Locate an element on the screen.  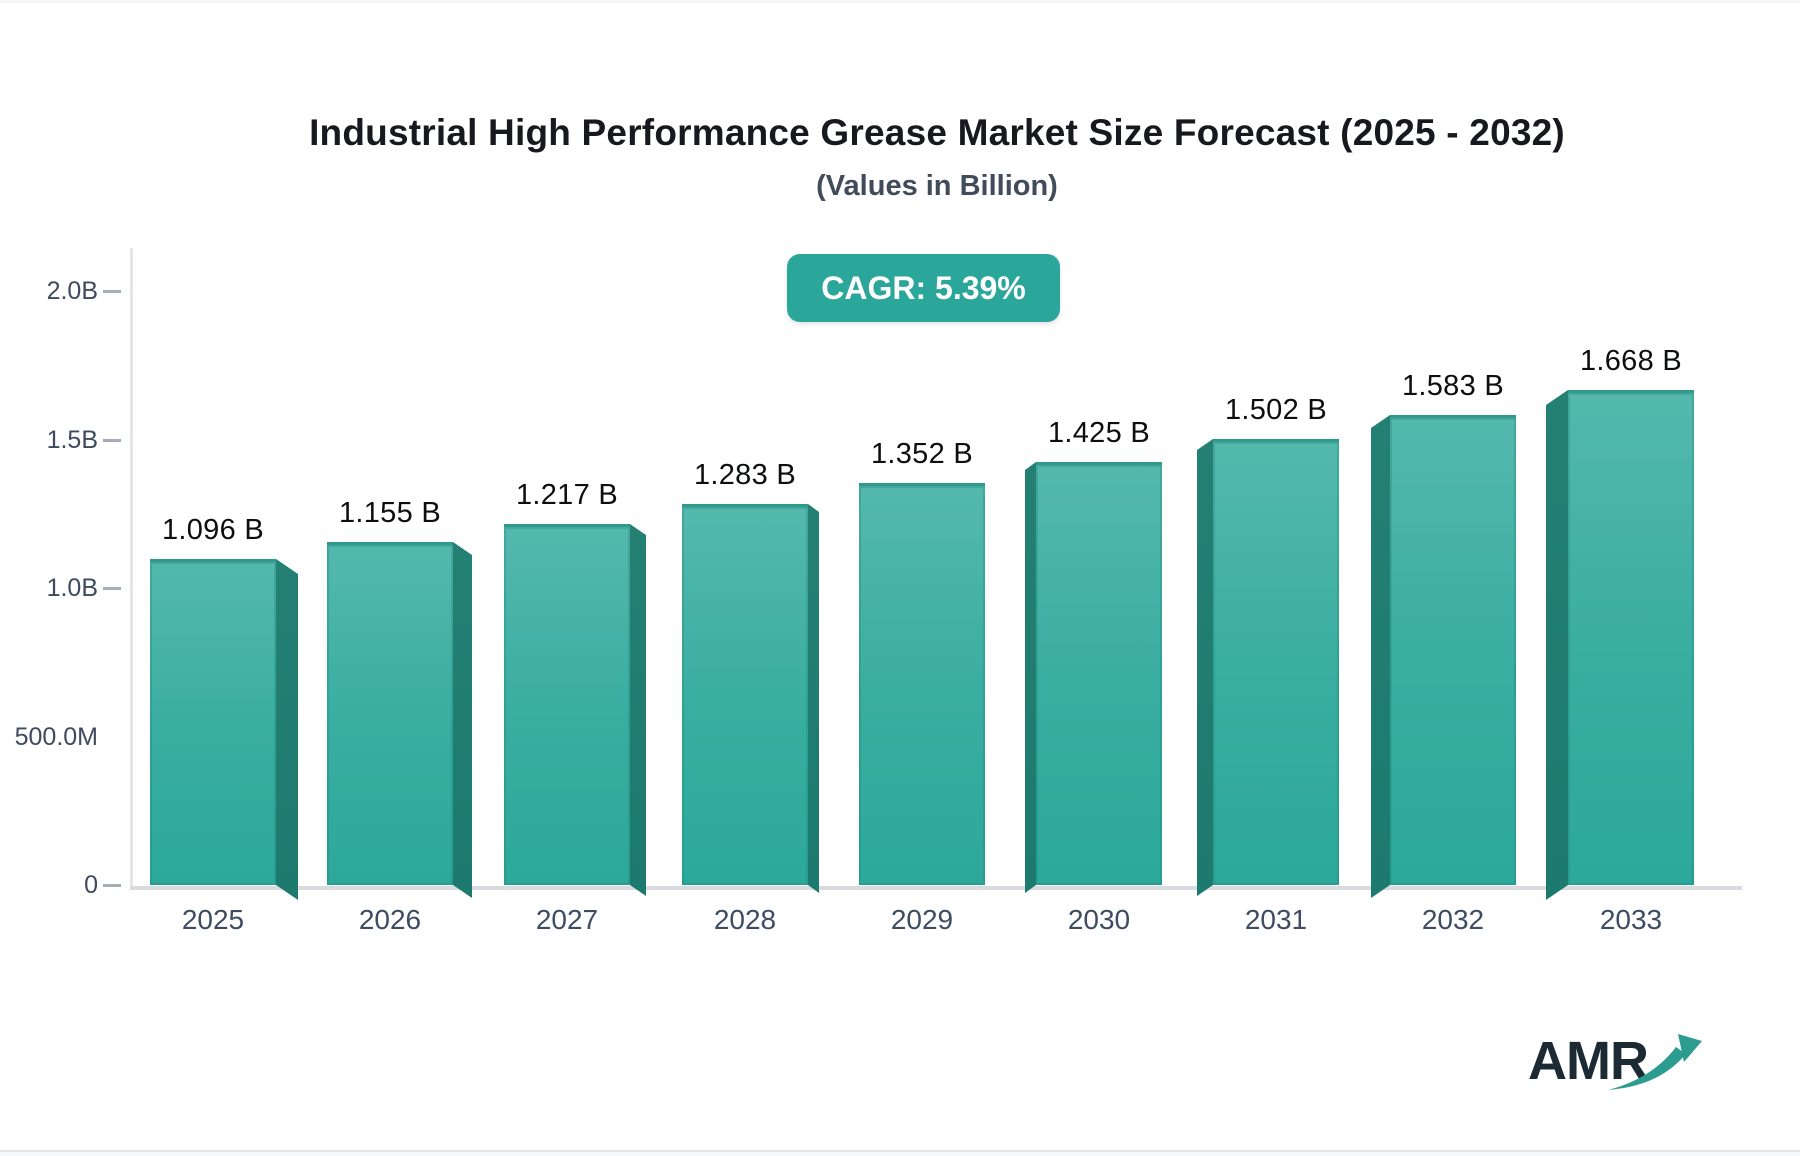
cagr-badge-label: CAGR: 5.39% is located at coordinates (923, 288).